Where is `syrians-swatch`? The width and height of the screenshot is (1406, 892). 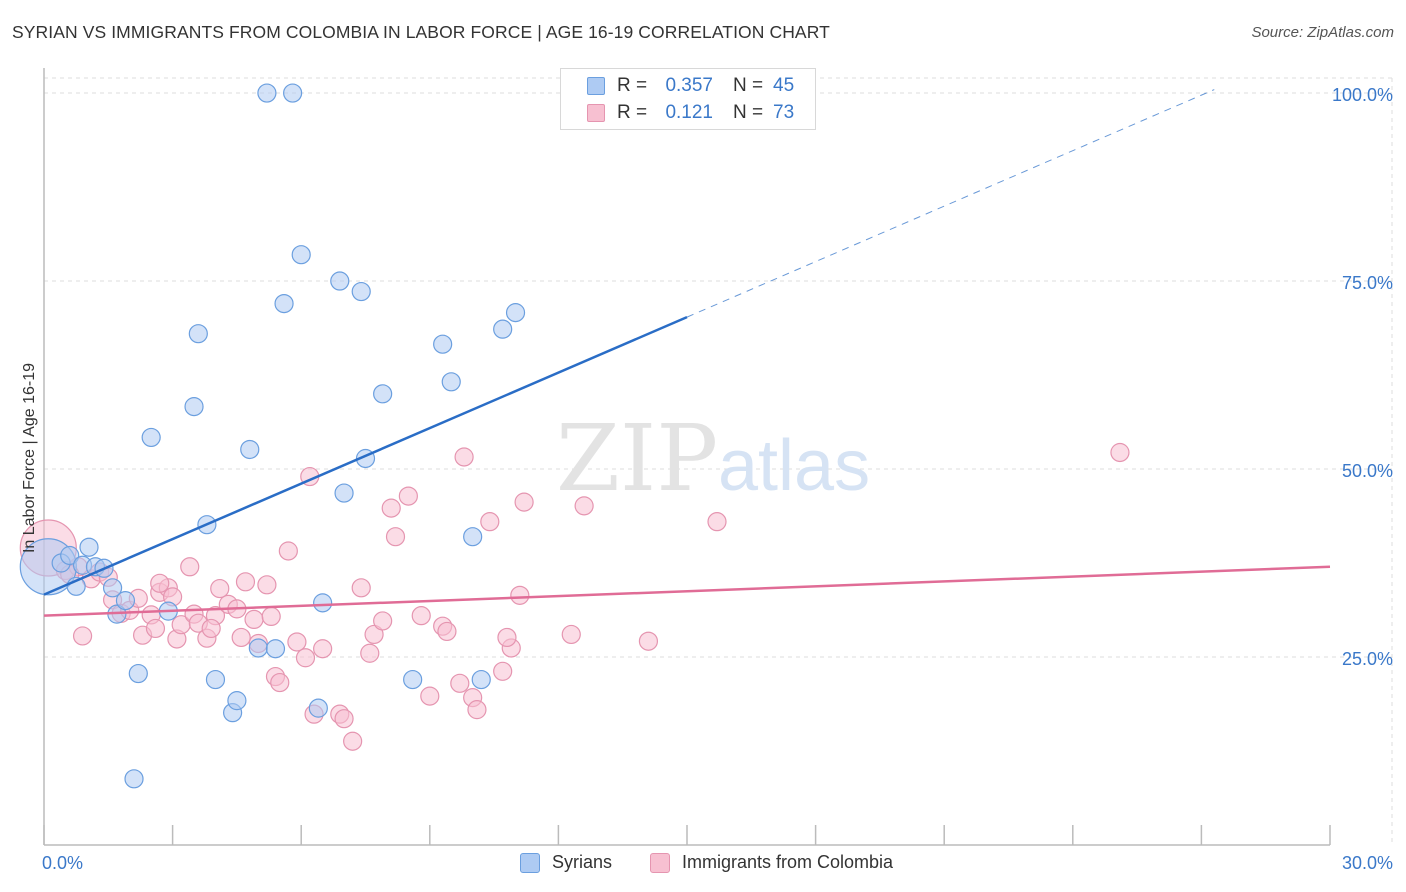
syrians-swatch is located at coordinates (596, 86).